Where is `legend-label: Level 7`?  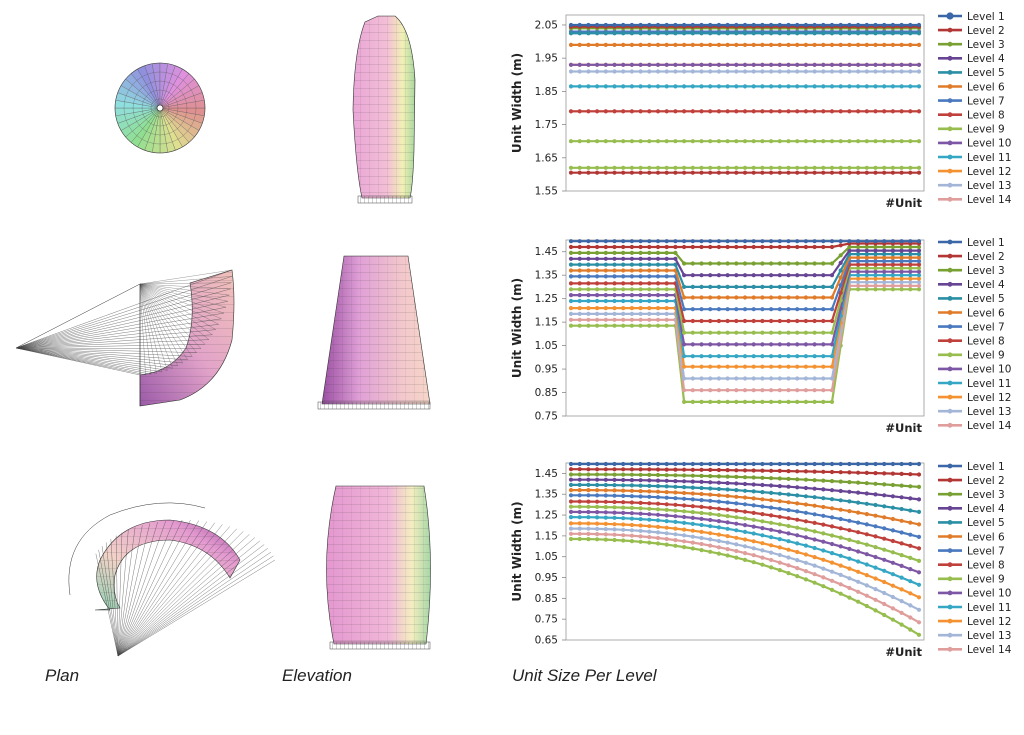 legend-label: Level 7 is located at coordinates (986, 327).